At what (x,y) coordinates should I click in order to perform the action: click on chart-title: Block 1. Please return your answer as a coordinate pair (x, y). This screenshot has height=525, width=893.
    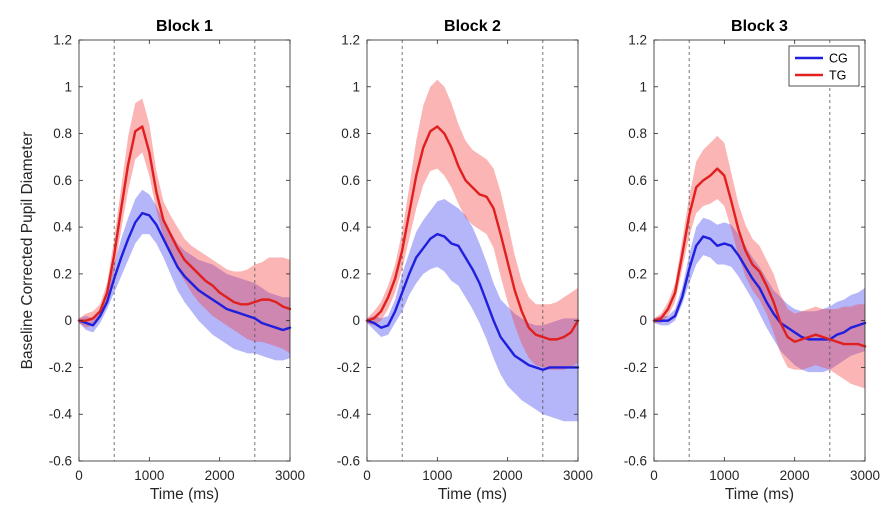
    Looking at the image, I should click on (184, 26).